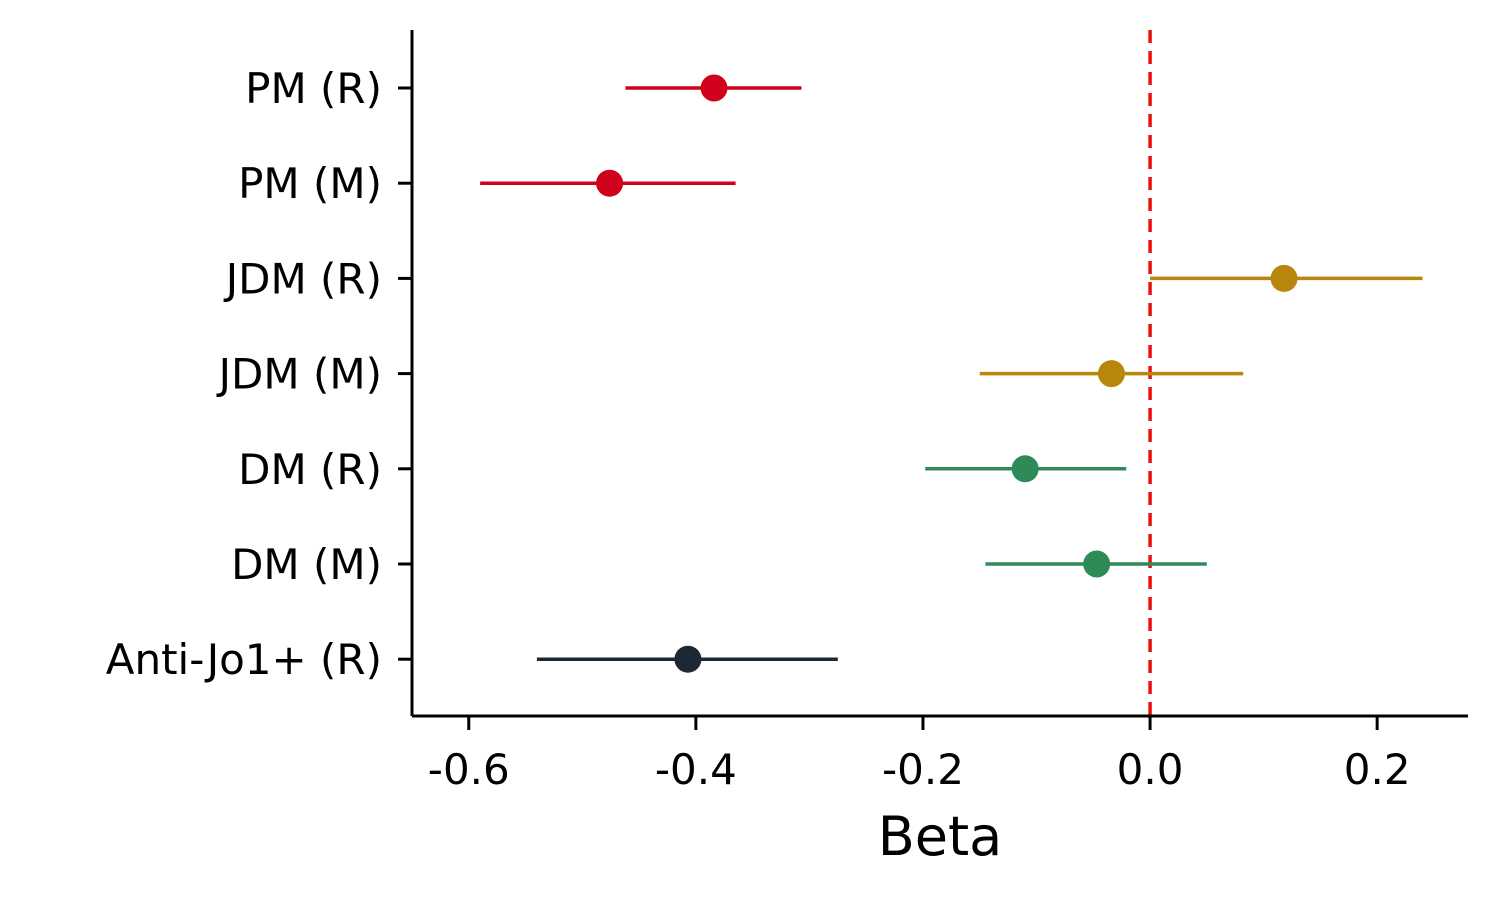 The width and height of the screenshot is (1500, 900). Describe the element at coordinates (302, 278) in the screenshot. I see `y-tick-label: JDM (R)` at that location.